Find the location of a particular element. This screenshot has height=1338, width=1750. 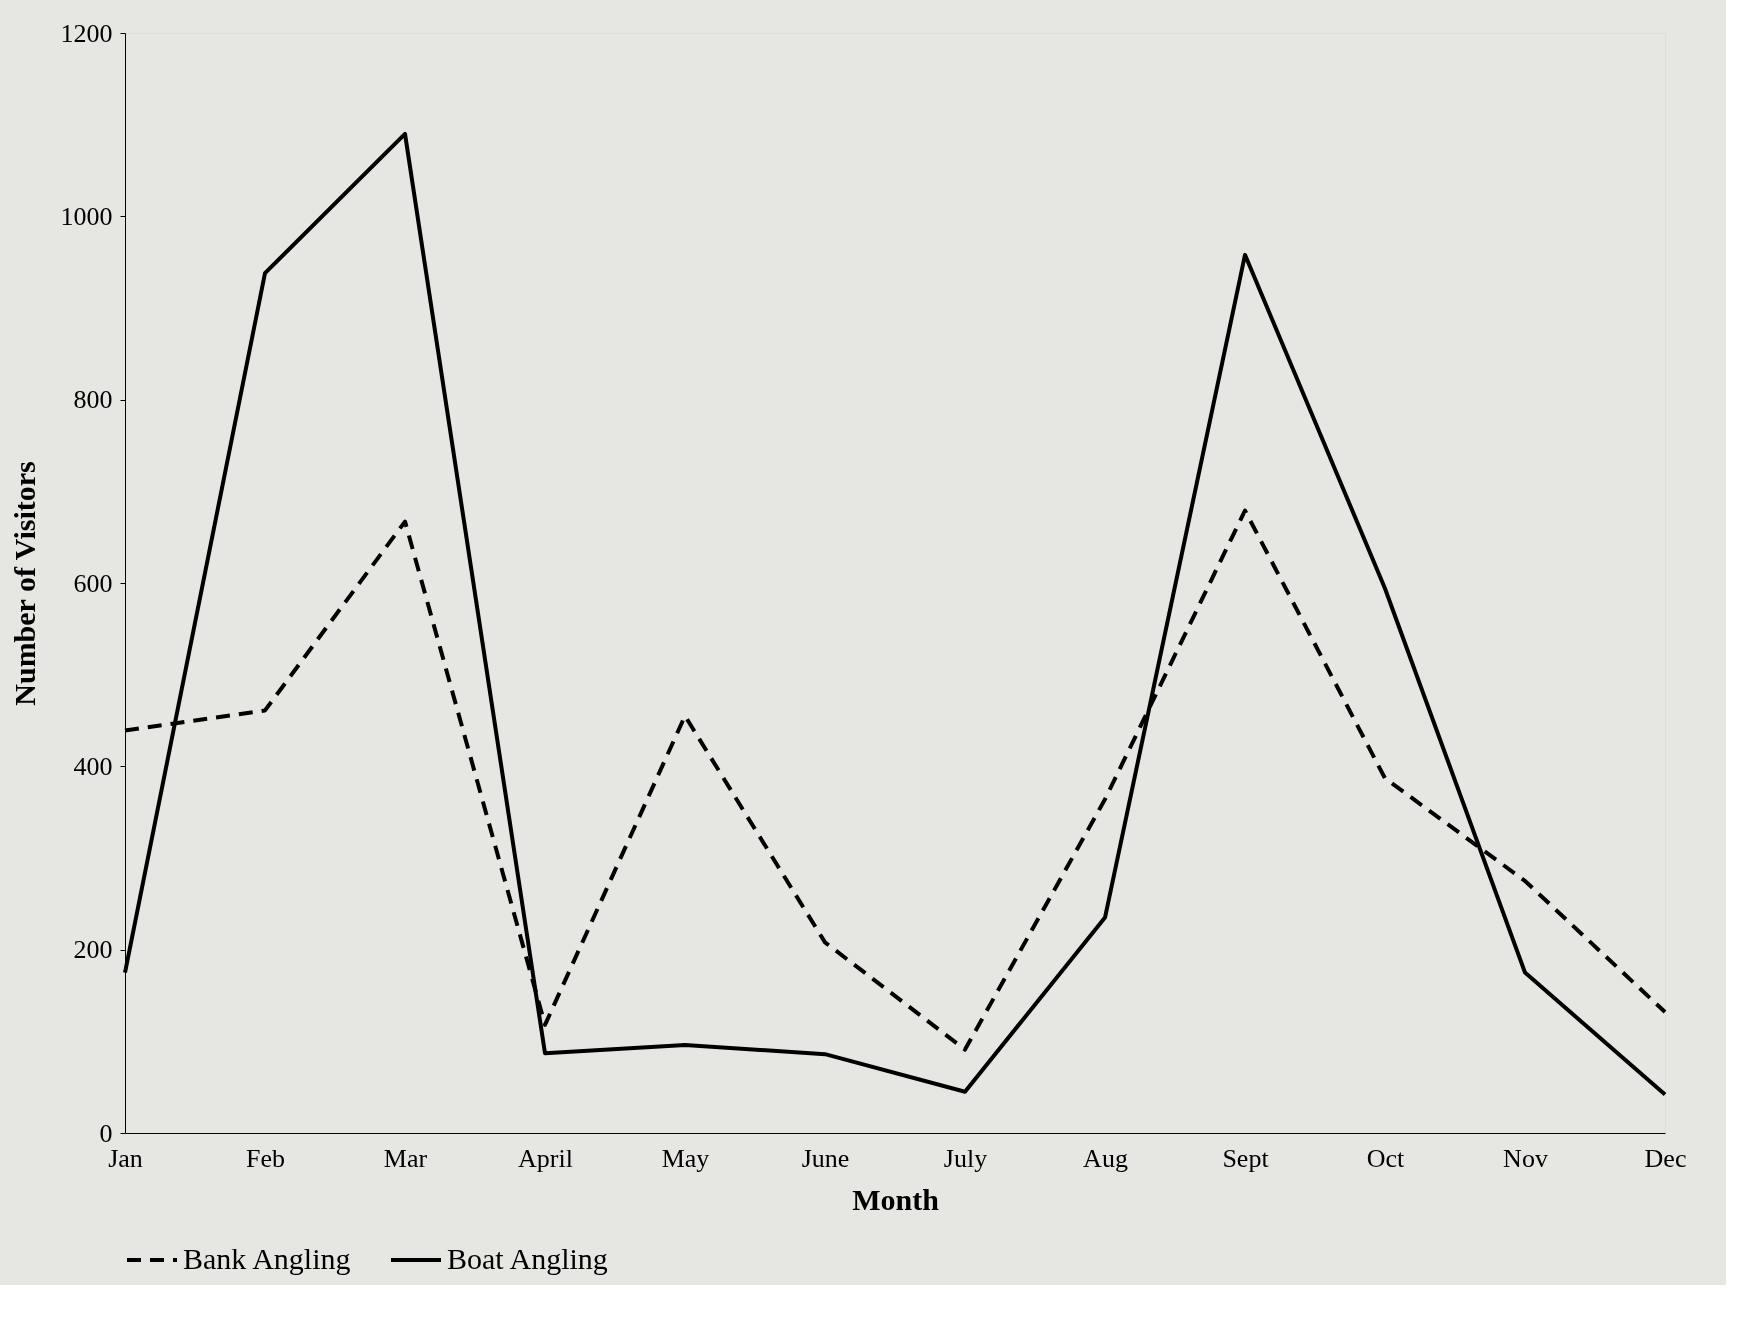

legend-label: Bank Angling is located at coordinates (267, 1258).